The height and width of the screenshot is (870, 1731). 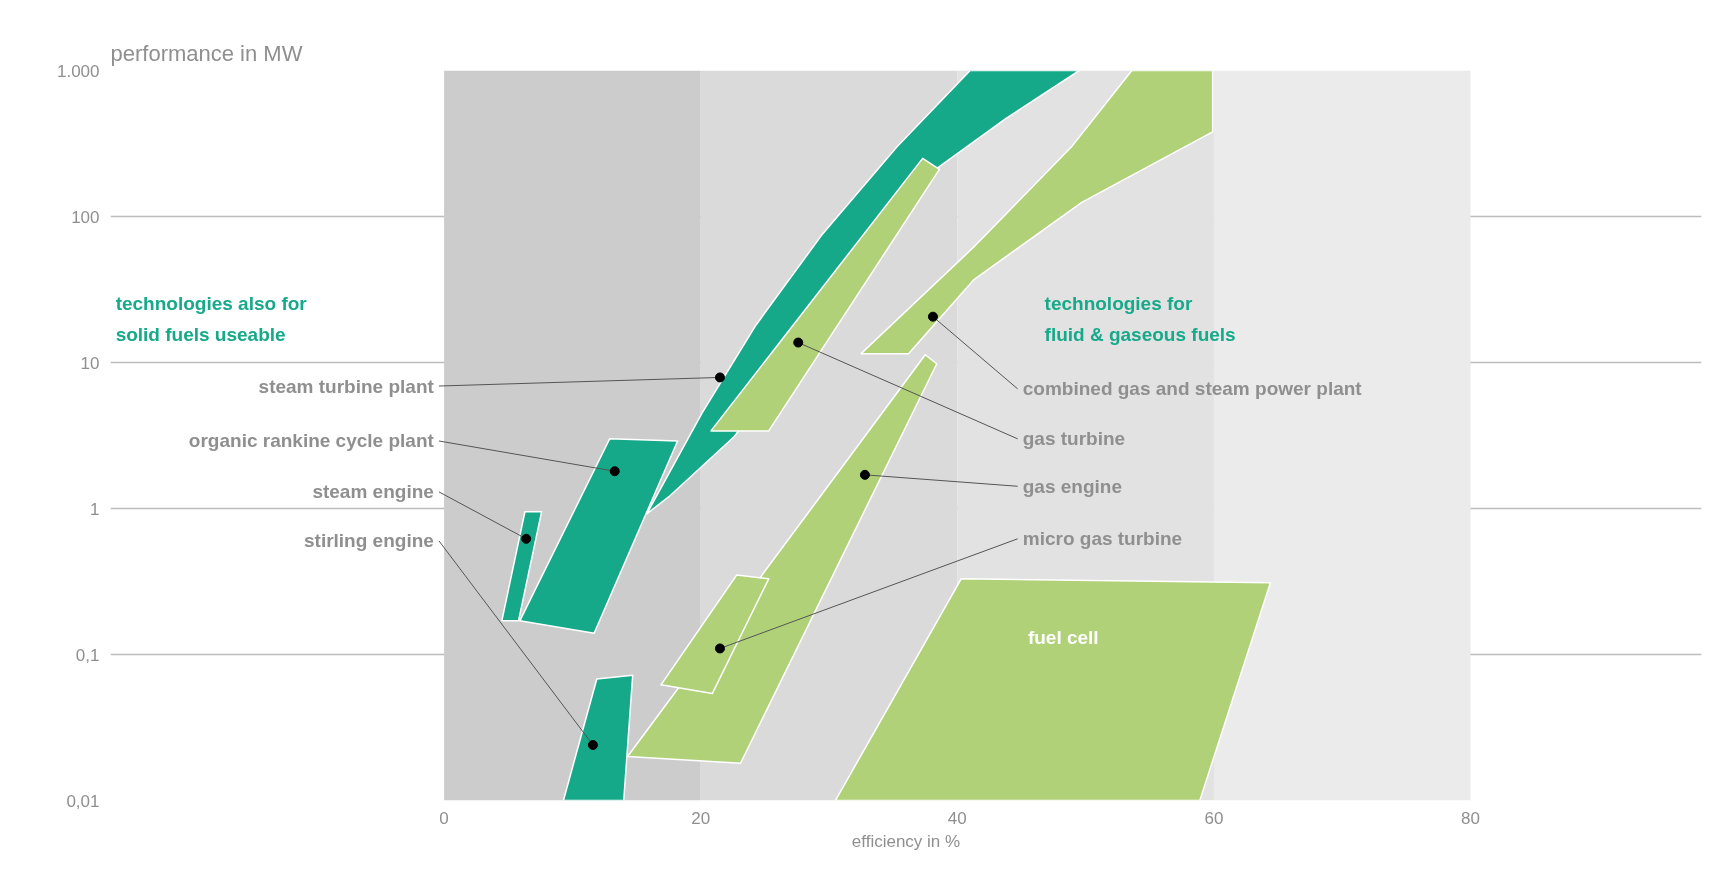 What do you see at coordinates (95, 509) in the screenshot?
I see `y-tick-label: 1` at bounding box center [95, 509].